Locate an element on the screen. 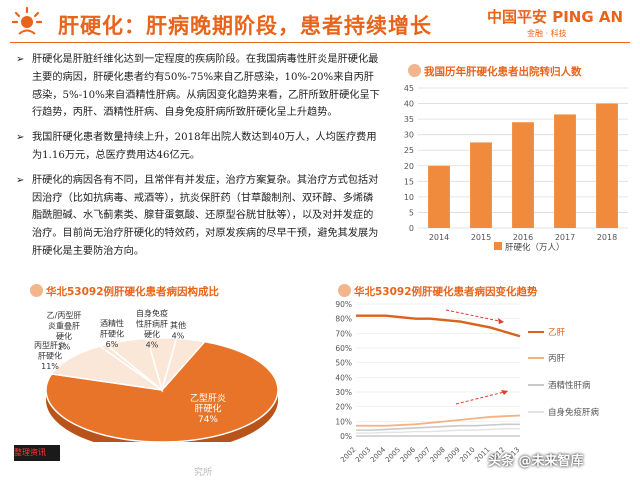 The width and height of the screenshot is (640, 480). pie-label-autoimmune: 自身免疫 is located at coordinates (152, 313).